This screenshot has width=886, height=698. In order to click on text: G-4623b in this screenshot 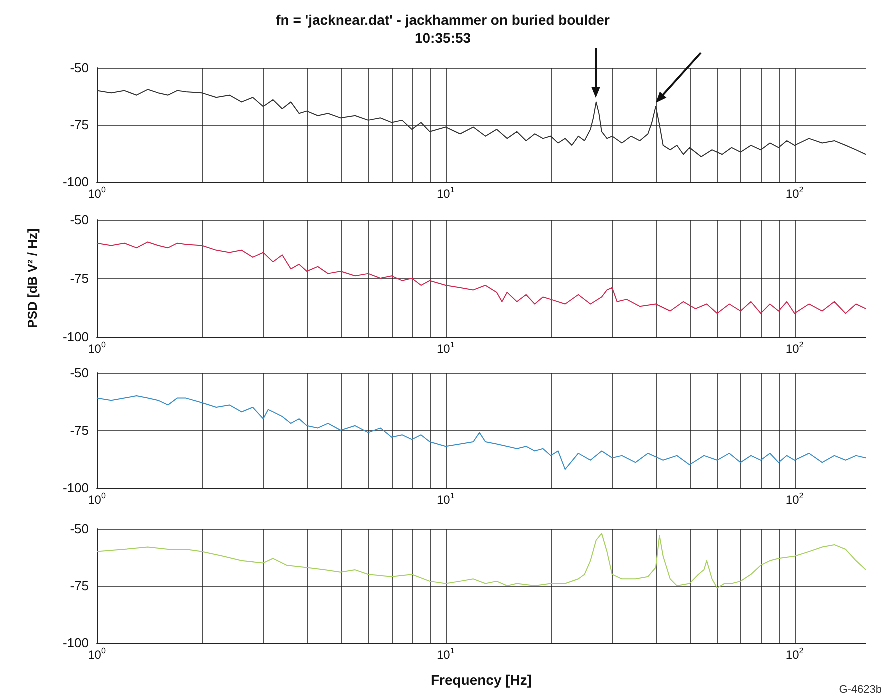, I will do `click(860, 690)`.